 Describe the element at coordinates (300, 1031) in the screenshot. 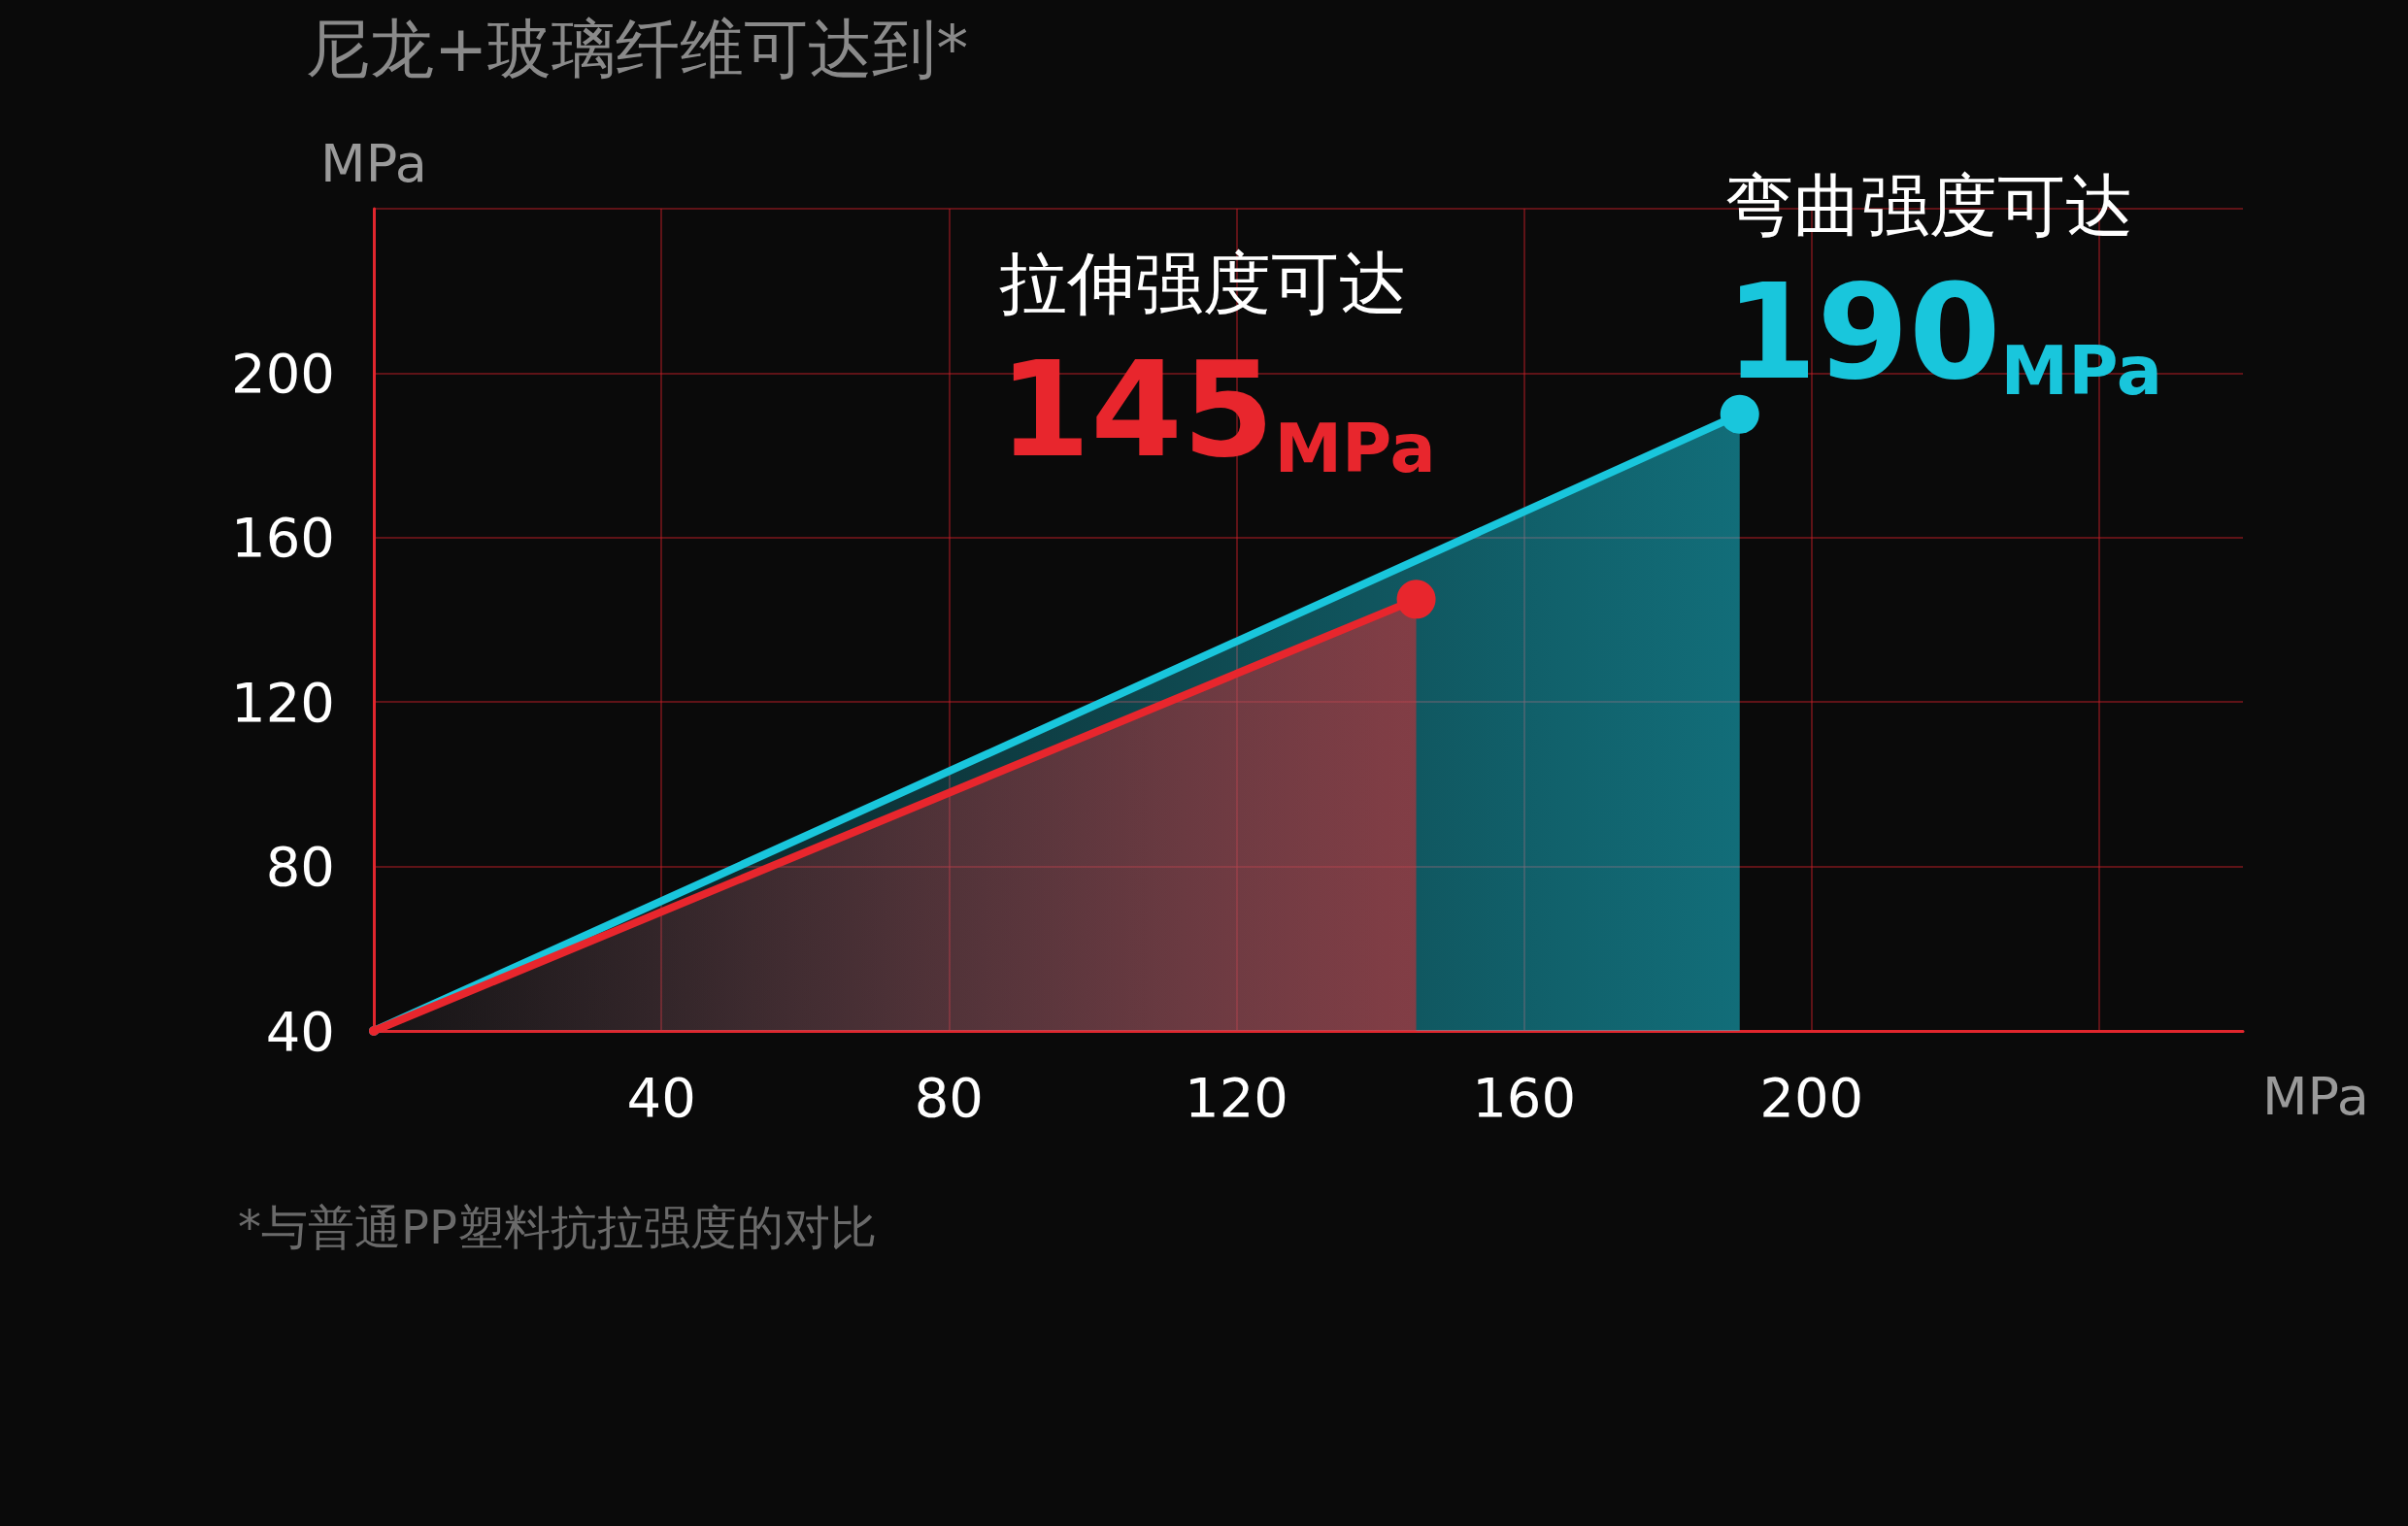

I see `y-tick-label: 40` at that location.